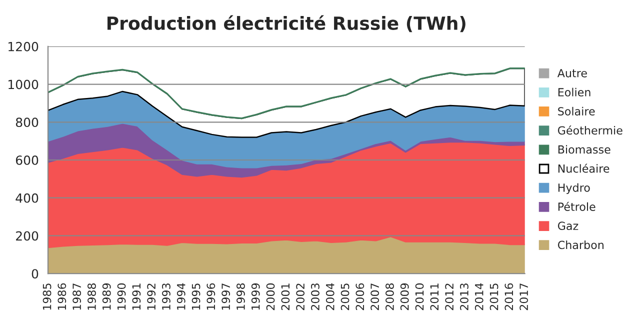 This screenshot has height=320, width=640. What do you see at coordinates (419, 296) in the screenshot?
I see `x-tick-label: 2010` at bounding box center [419, 296].